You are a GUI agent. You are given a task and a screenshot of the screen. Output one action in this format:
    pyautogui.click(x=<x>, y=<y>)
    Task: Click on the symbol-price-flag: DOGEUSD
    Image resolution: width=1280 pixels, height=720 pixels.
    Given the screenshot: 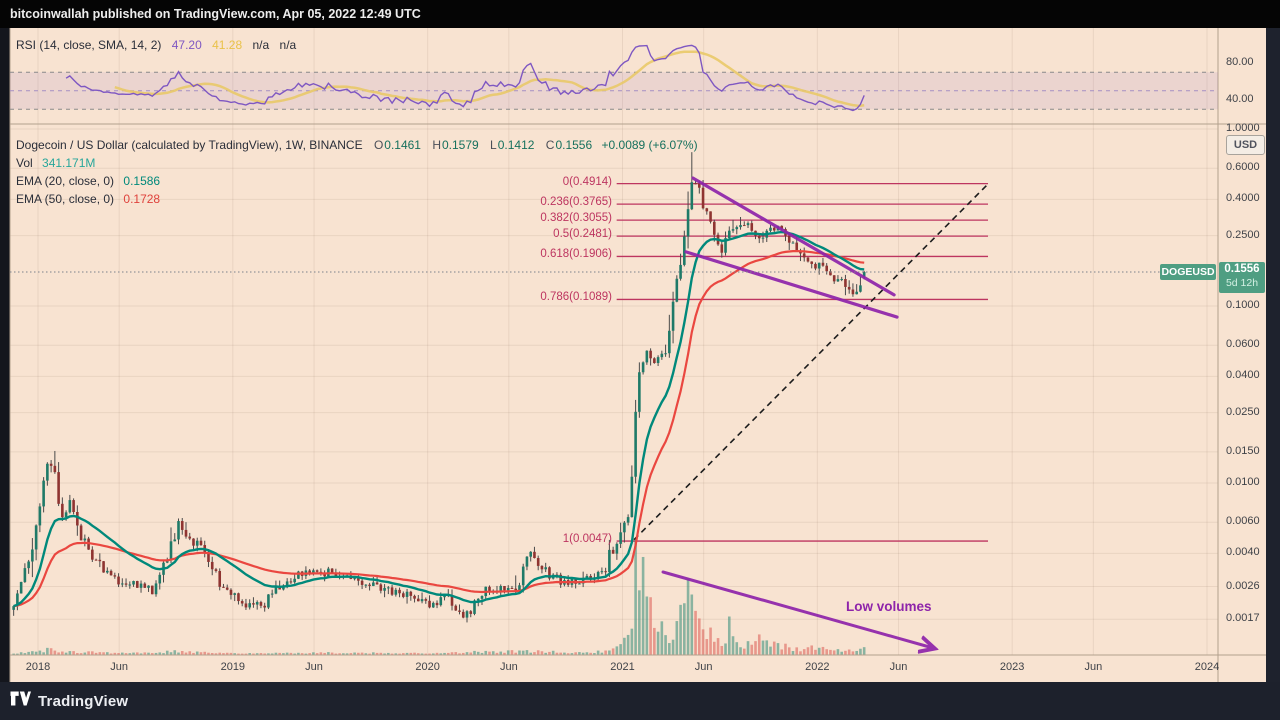 What is the action you would take?
    pyautogui.click(x=1188, y=272)
    